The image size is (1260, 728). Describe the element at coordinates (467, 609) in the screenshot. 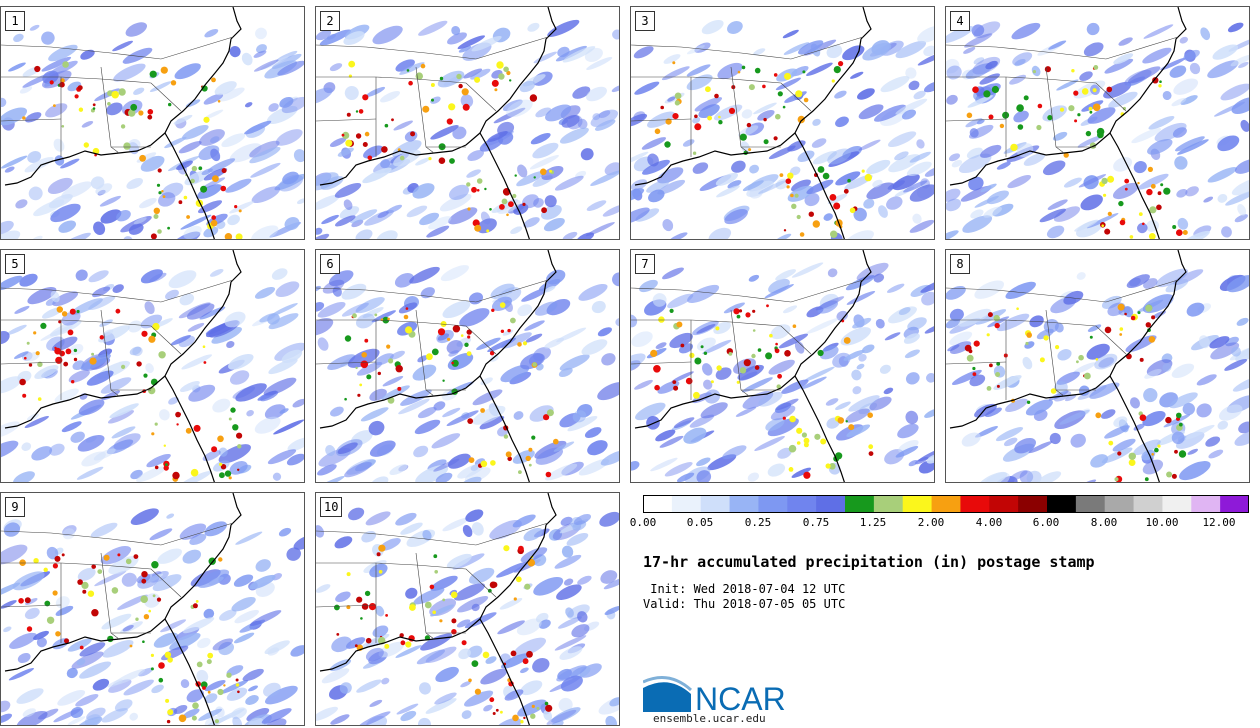

I see `member-panel-10: 10` at that location.